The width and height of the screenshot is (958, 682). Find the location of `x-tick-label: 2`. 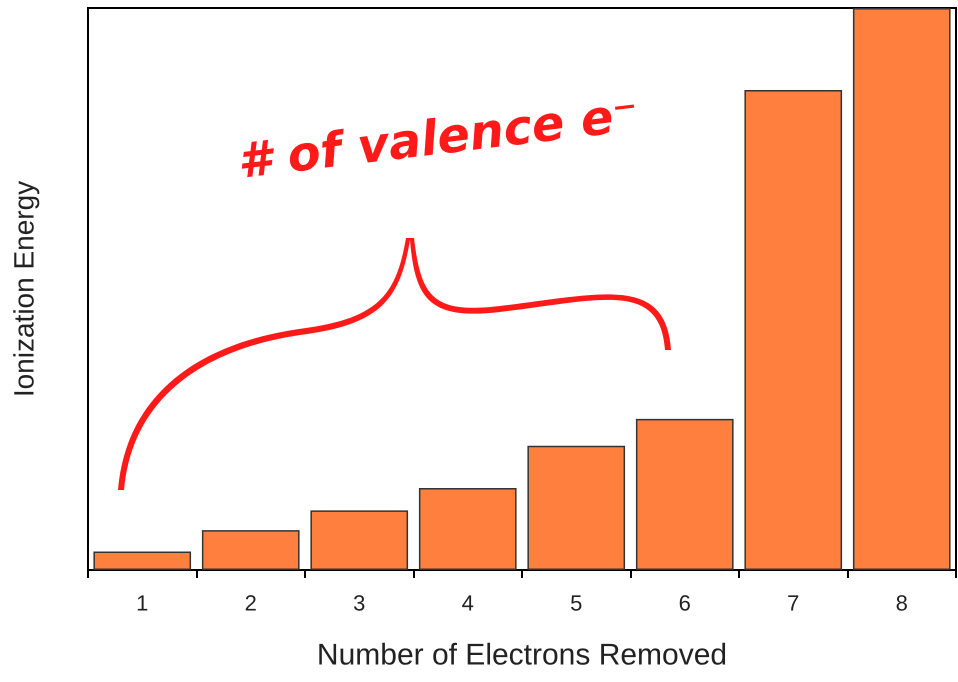

x-tick-label: 2 is located at coordinates (250, 603).